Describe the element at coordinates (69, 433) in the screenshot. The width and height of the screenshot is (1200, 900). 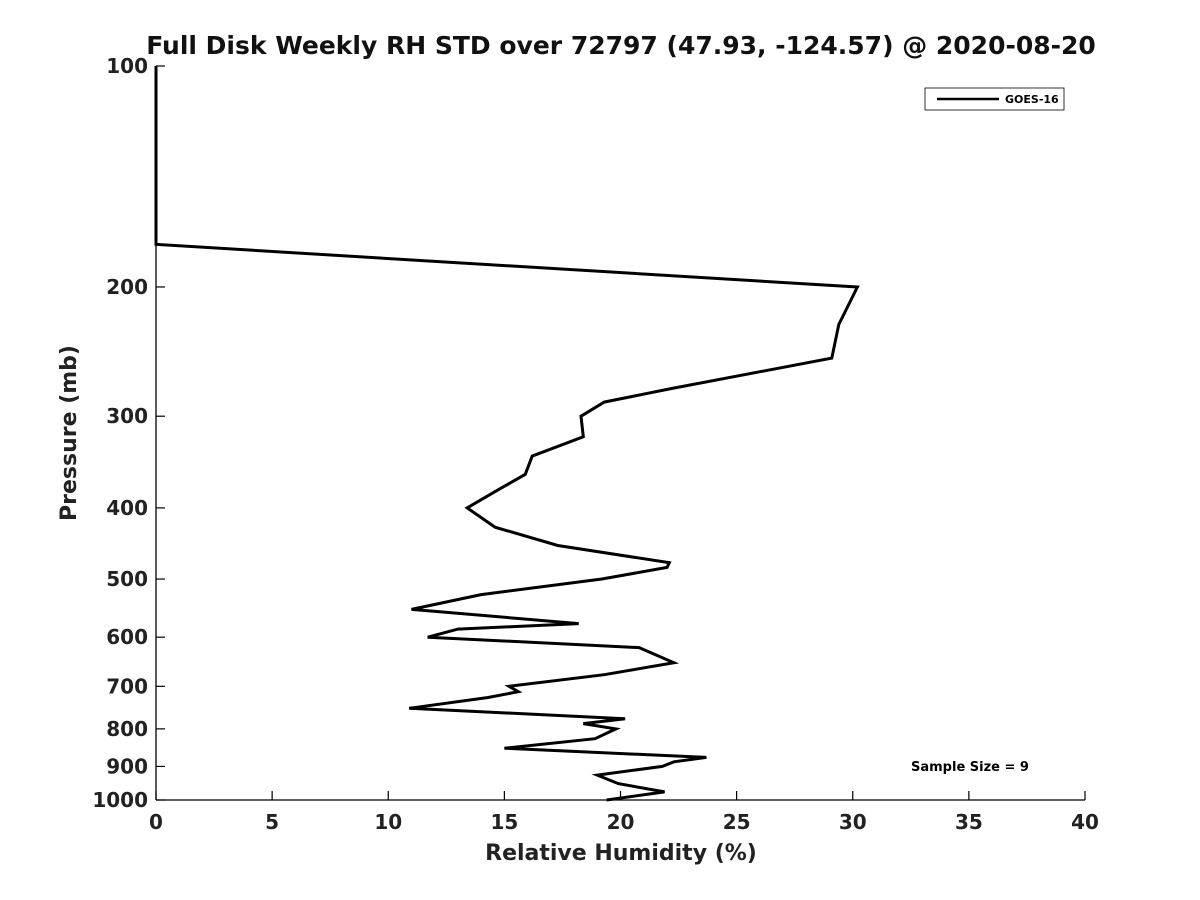
I see `y-axis-label: Pressure (mb)` at that location.